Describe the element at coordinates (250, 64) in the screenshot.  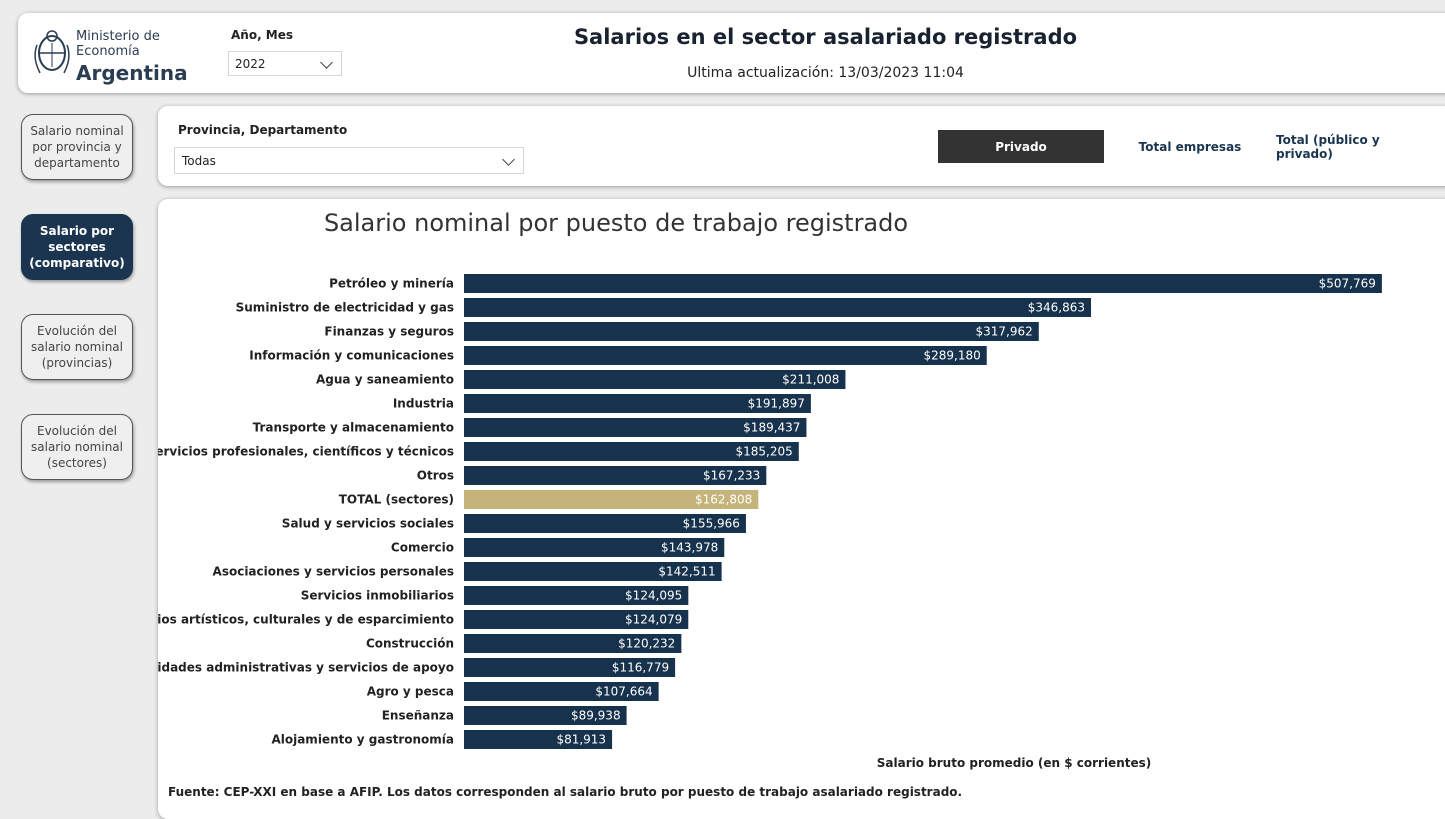
I see `year-dropdown-value: 2022` at that location.